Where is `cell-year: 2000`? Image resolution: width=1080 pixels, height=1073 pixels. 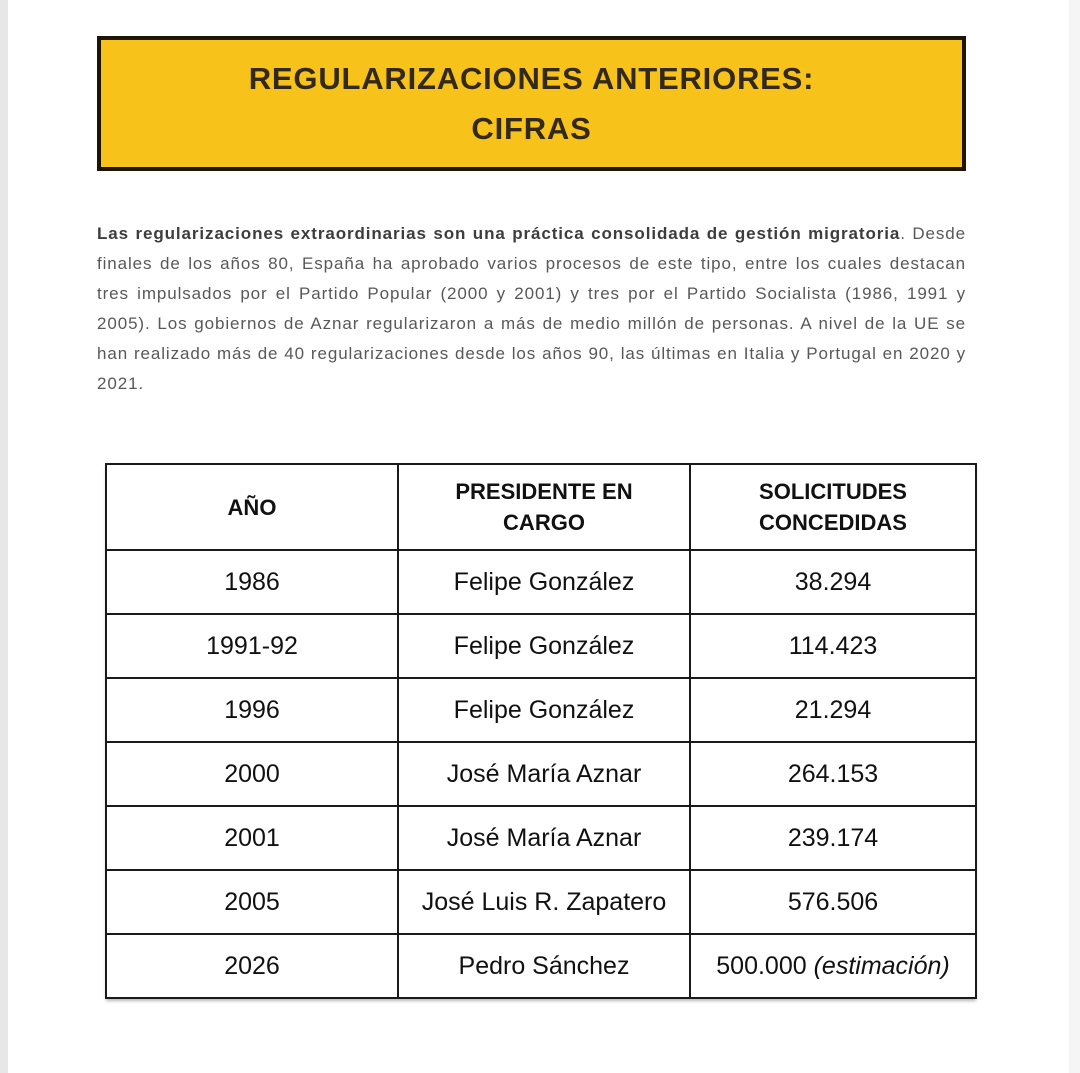
cell-year: 2000 is located at coordinates (252, 774).